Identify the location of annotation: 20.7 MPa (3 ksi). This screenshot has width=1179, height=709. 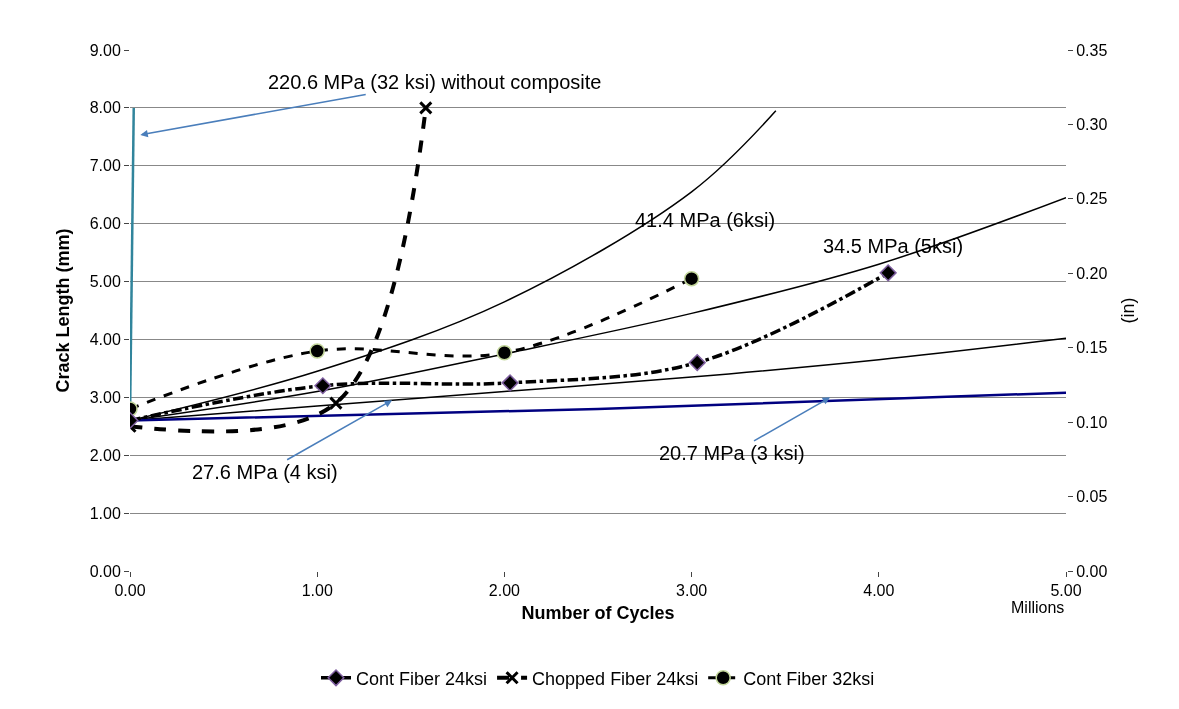
(732, 453).